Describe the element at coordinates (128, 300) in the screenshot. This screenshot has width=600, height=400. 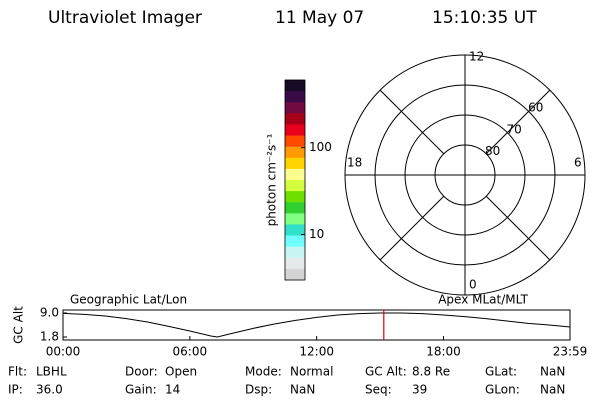
I see `plot-title-left: Geographic Lat/Lon` at that location.